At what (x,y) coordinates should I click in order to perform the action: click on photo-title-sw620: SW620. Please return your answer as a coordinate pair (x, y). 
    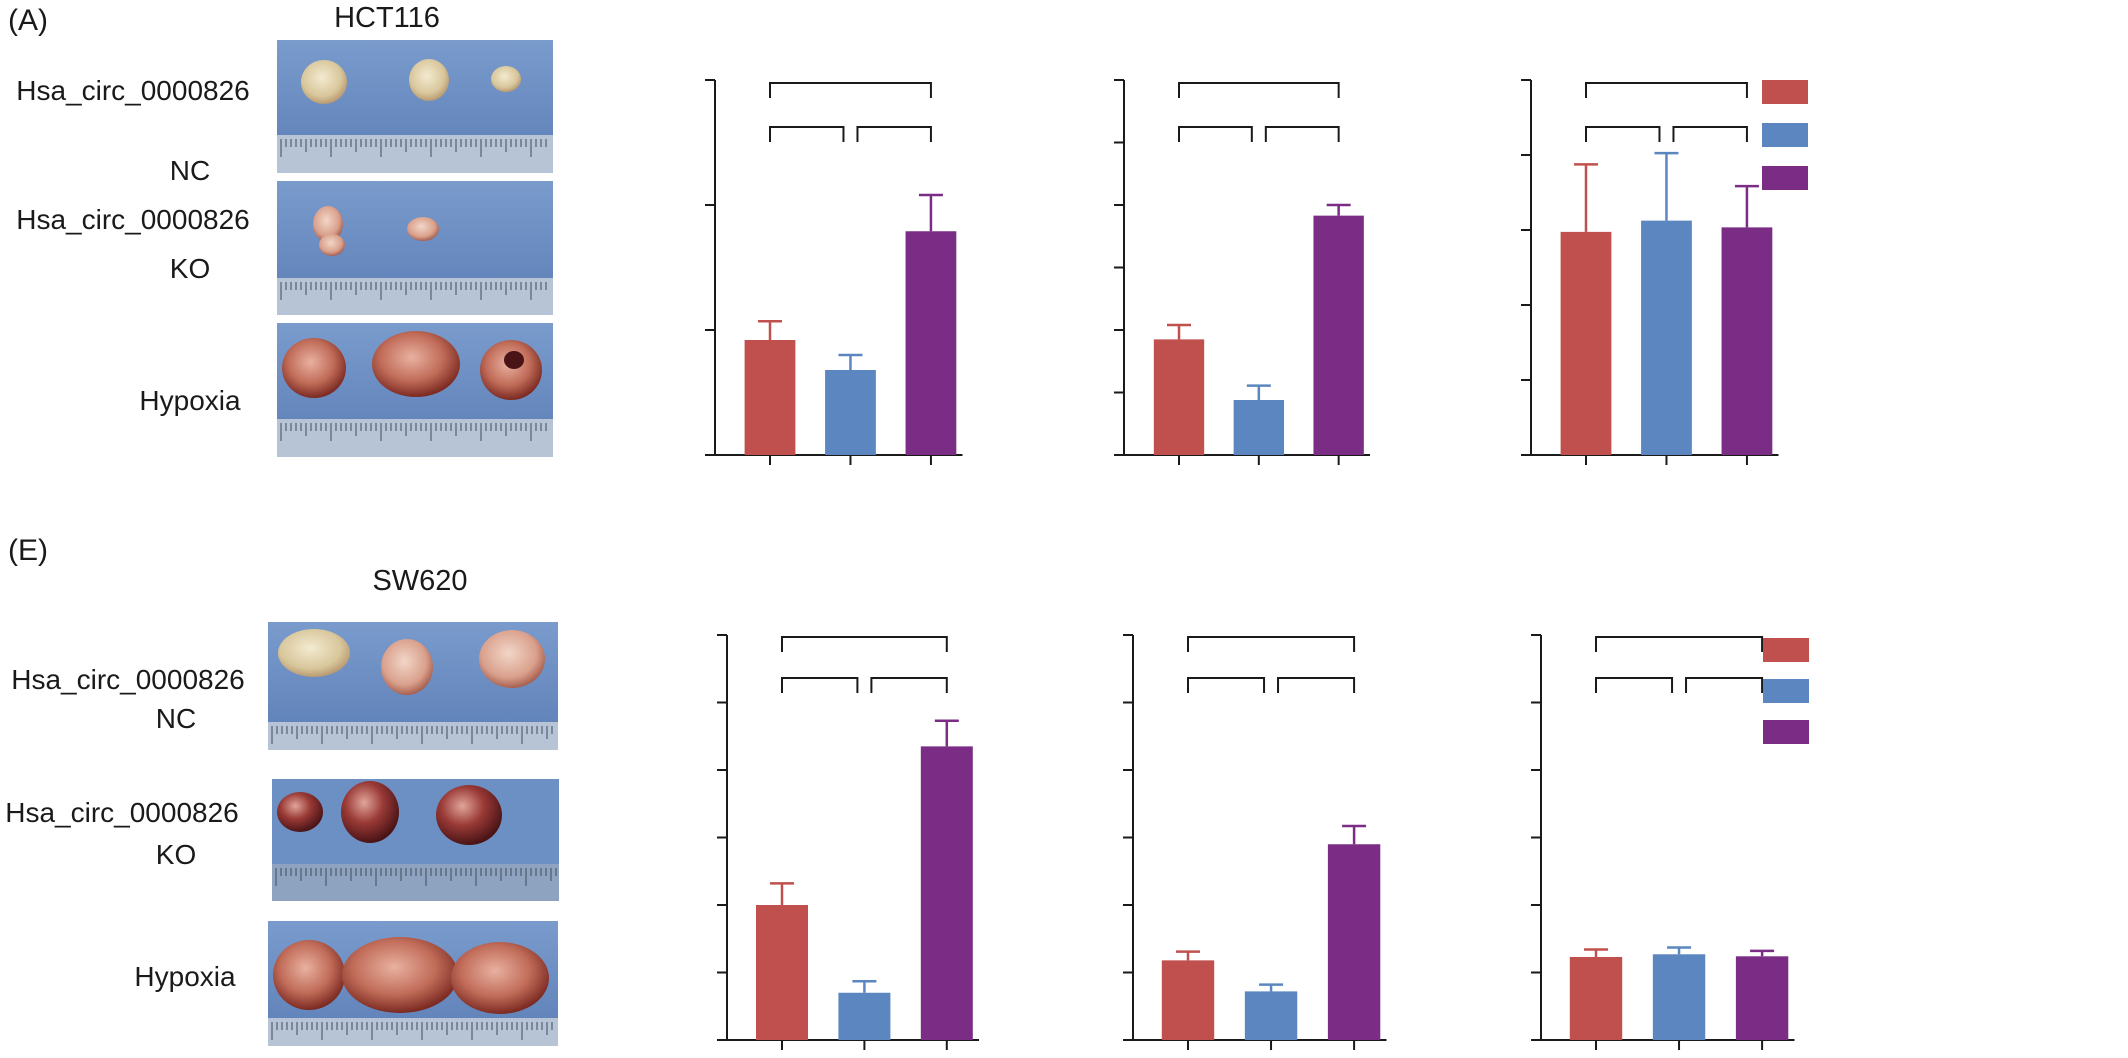
    Looking at the image, I should click on (419, 581).